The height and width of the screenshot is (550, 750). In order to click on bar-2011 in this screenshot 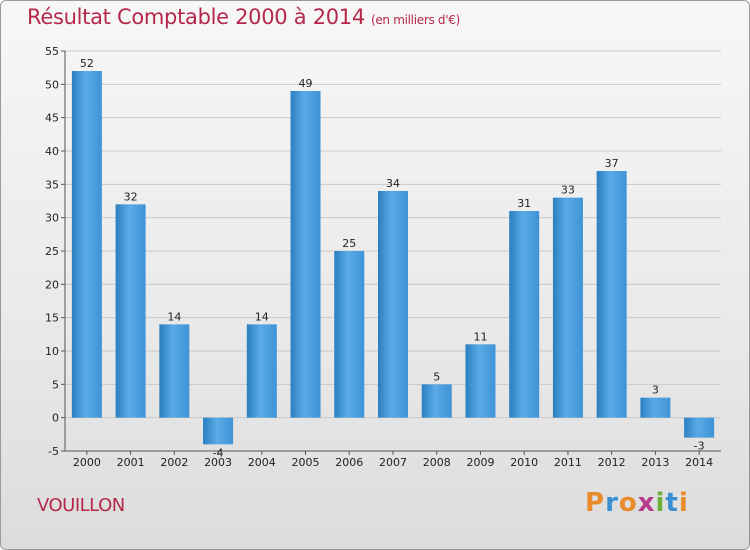, I will do `click(567, 307)`.